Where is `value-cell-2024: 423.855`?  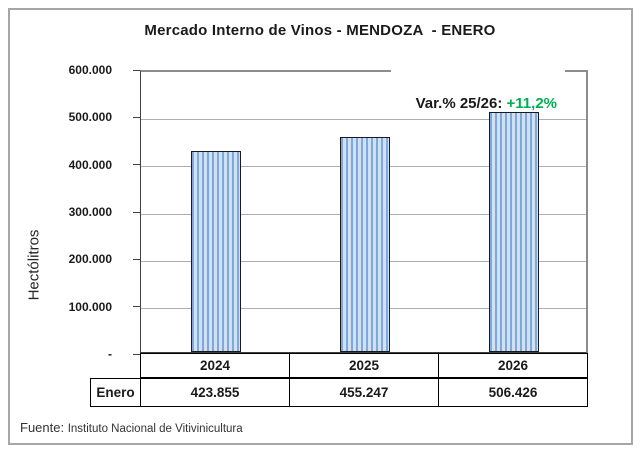
value-cell-2024: 423.855 is located at coordinates (215, 392).